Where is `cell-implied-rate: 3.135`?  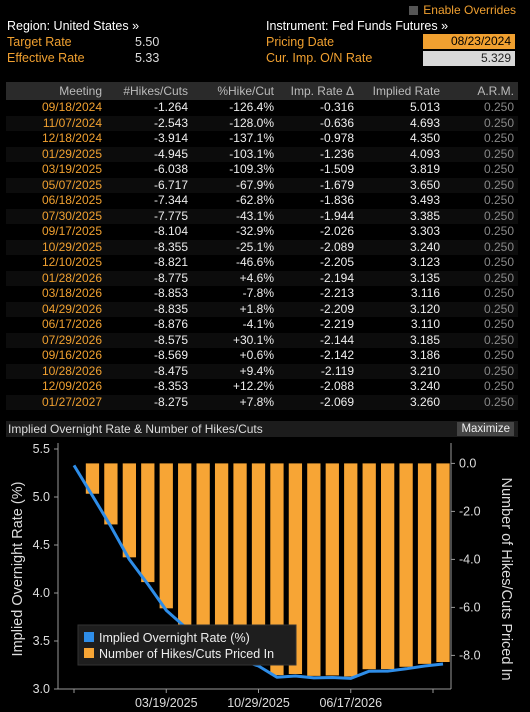
cell-implied-rate: 3.135 is located at coordinates (401, 278).